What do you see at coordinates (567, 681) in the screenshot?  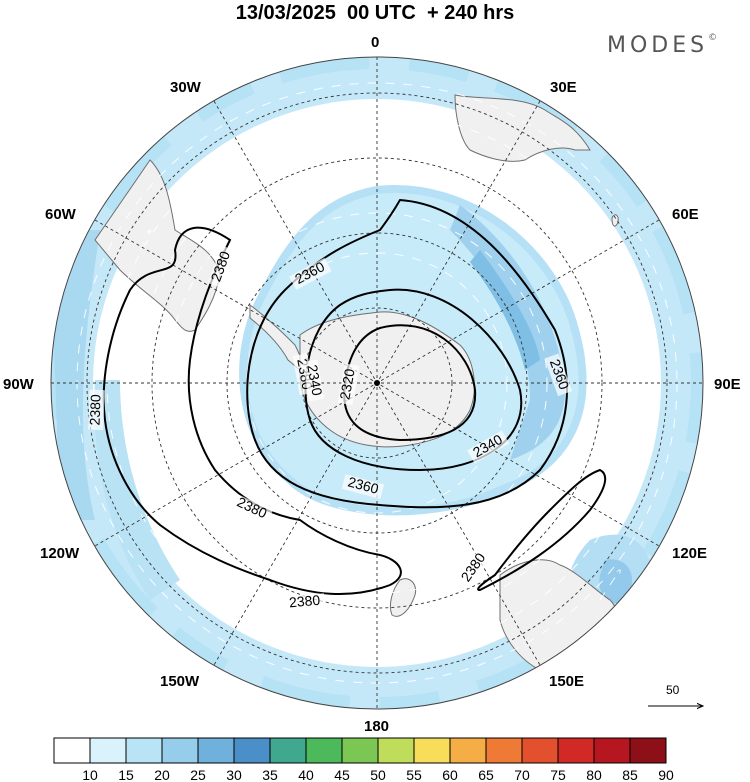 I see `lon-label-150e: 150E` at bounding box center [567, 681].